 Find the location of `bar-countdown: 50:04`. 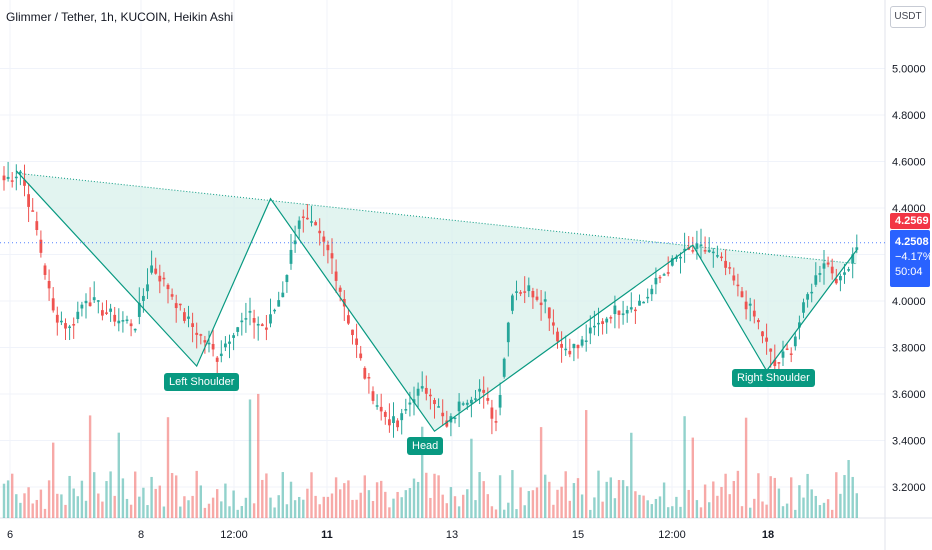

bar-countdown: 50:04 is located at coordinates (909, 272).